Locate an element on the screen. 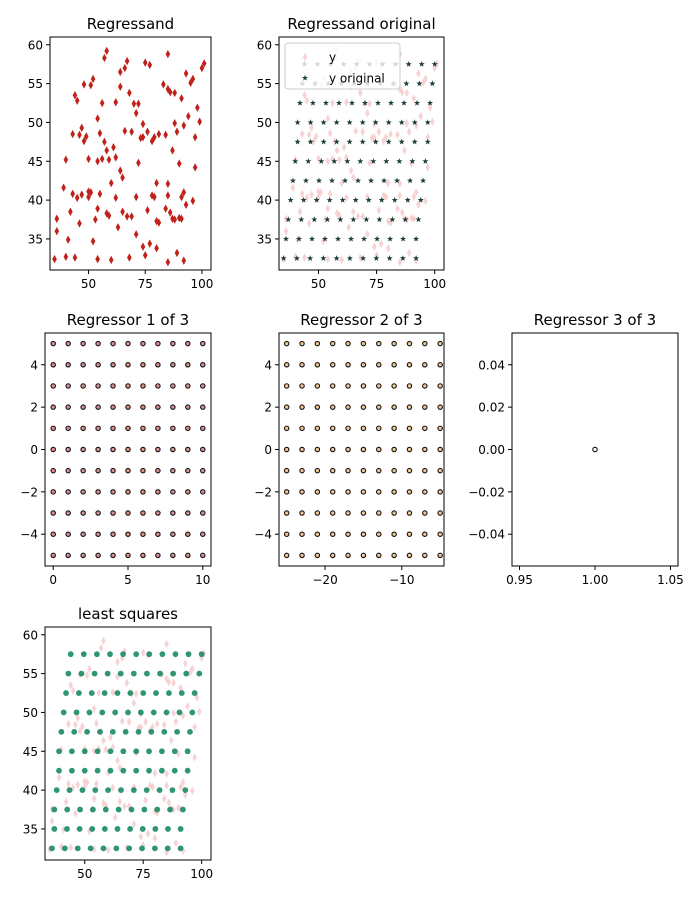 This screenshot has width=700, height=900. y-tick-label: 50 is located at coordinates (30, 713).